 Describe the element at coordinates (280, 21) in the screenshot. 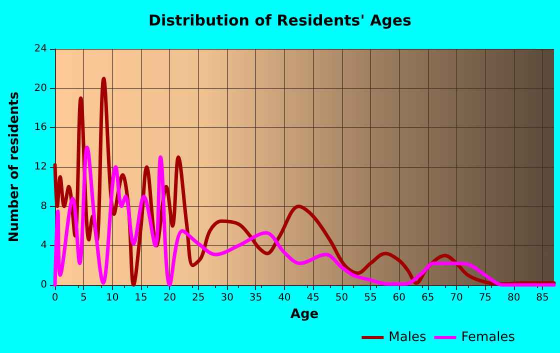

I see `chart-title: Distribution of Residents' Ages` at that location.